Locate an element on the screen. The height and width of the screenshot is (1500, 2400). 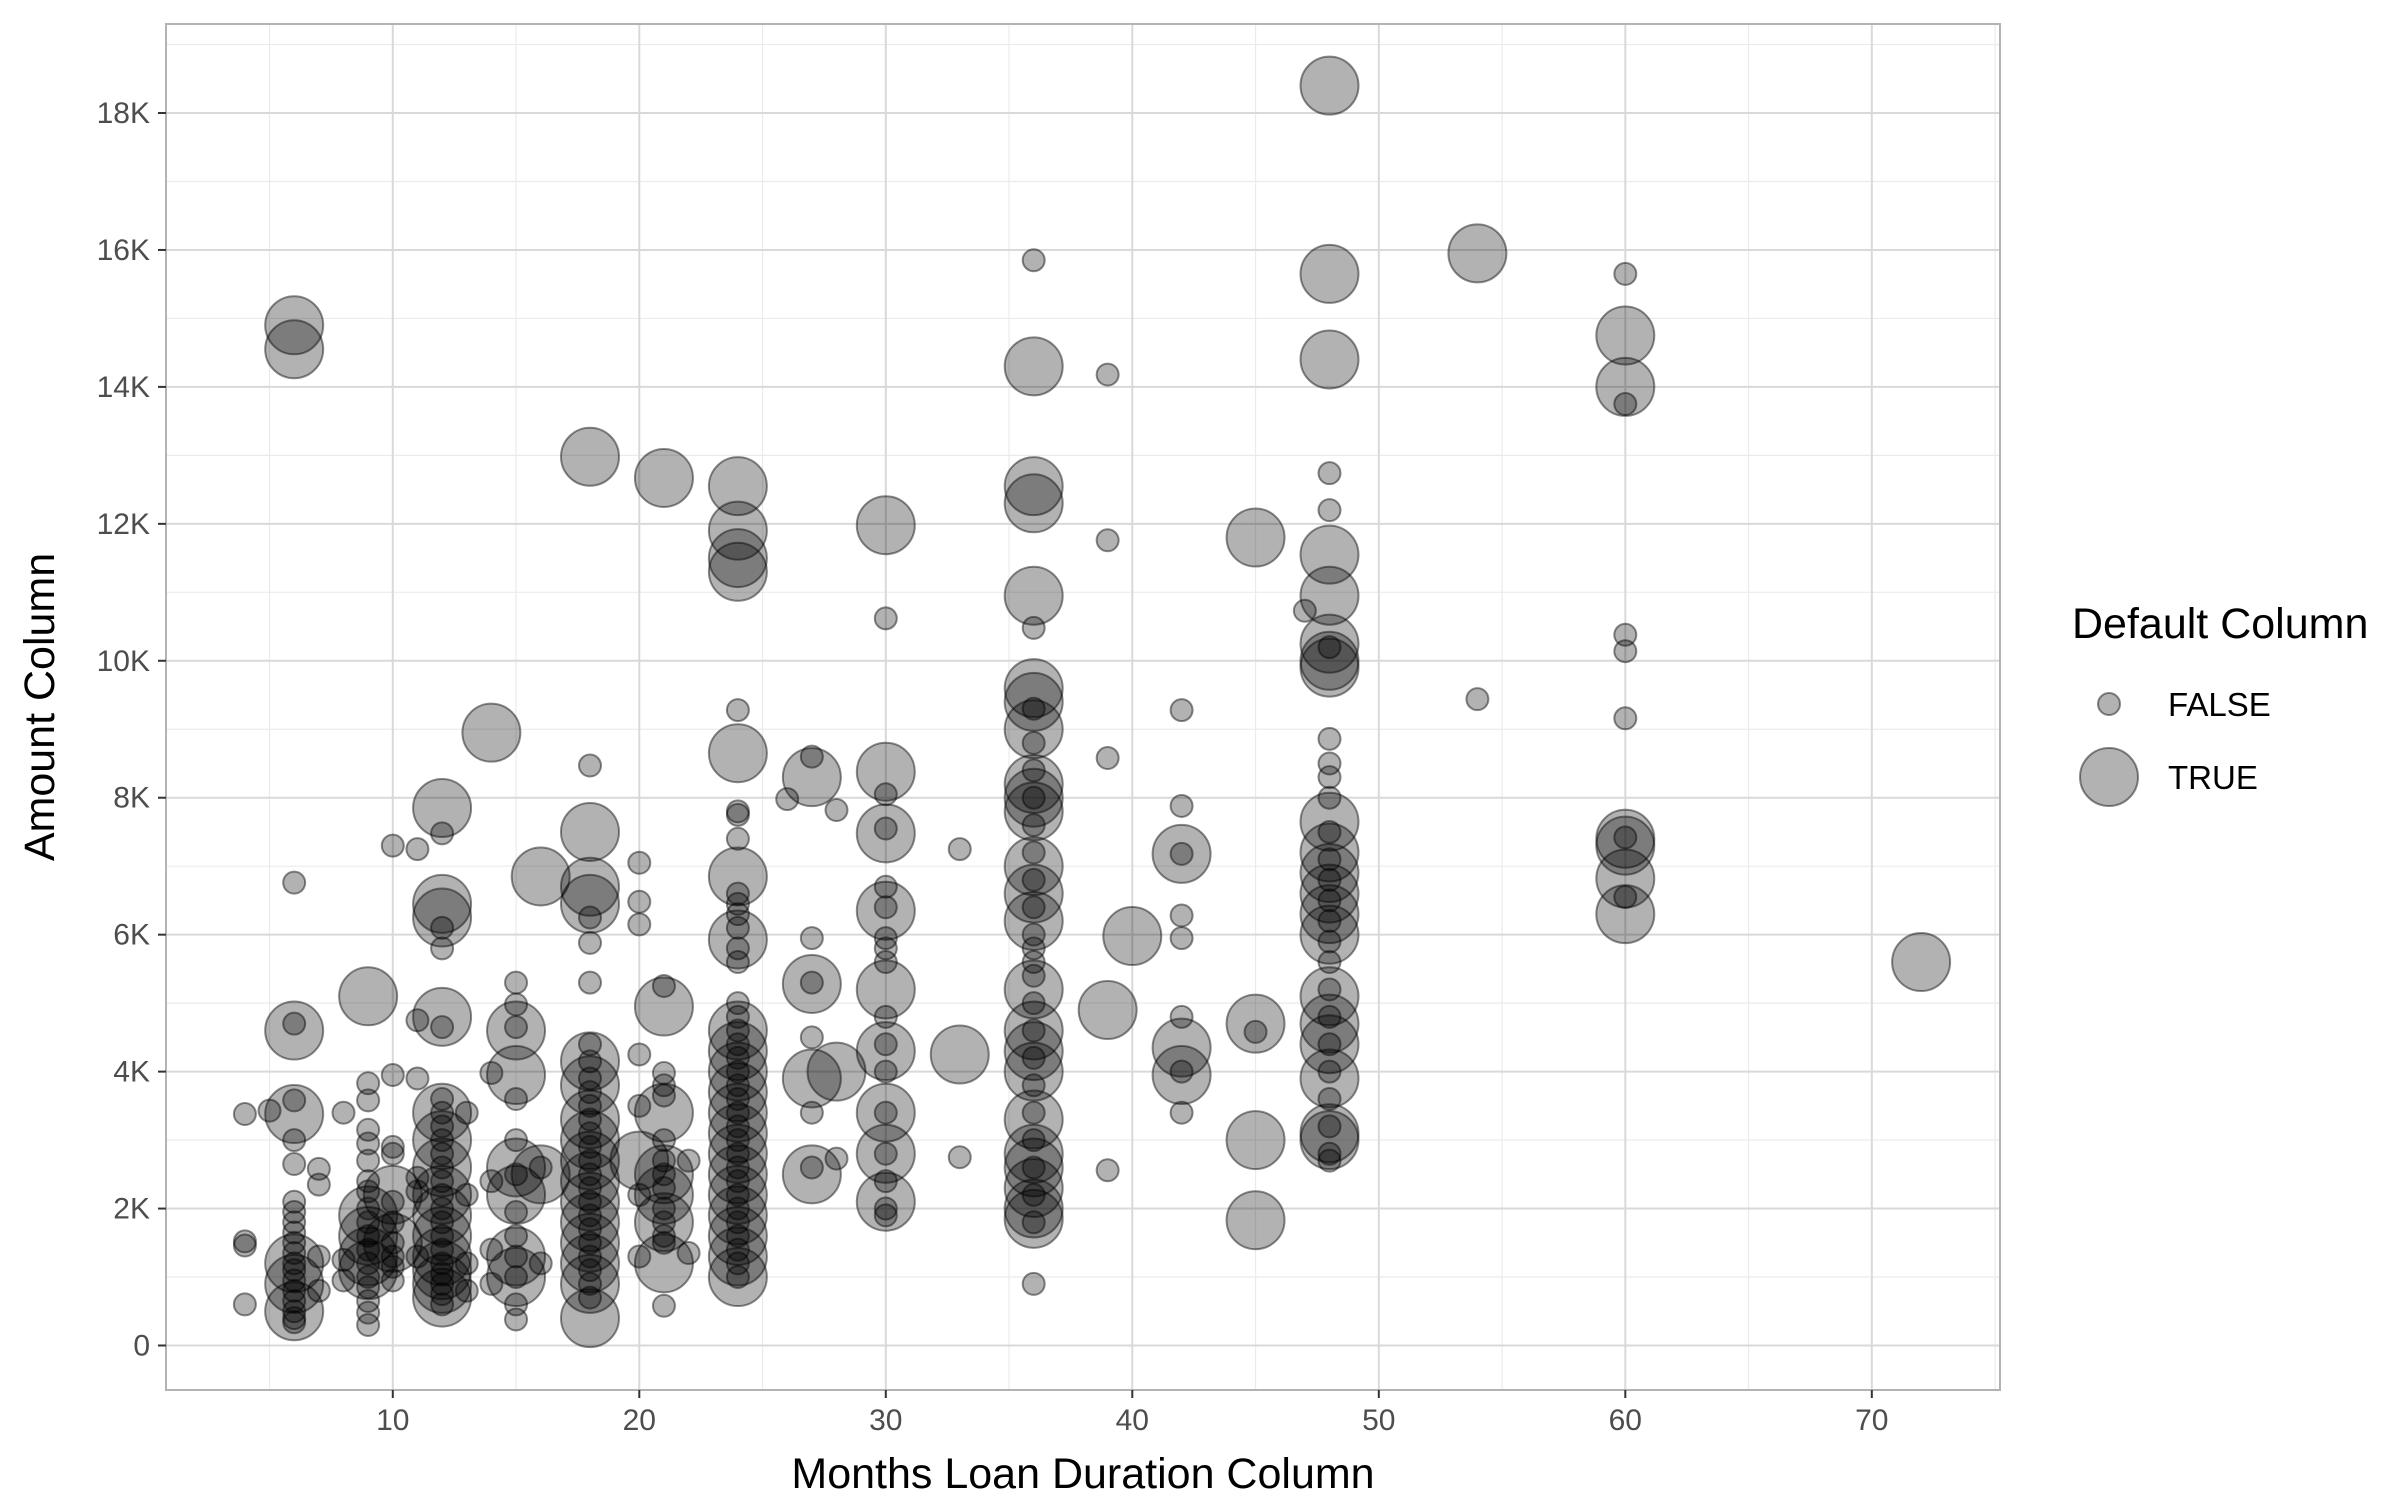
legend: Default Column FALSE TRUE is located at coordinates (2220, 703).